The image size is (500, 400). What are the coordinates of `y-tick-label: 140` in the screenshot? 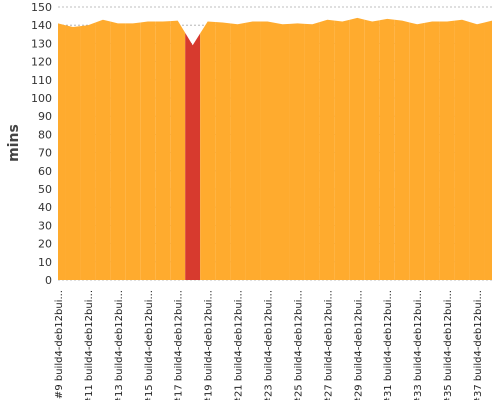 It's located at (41, 25).